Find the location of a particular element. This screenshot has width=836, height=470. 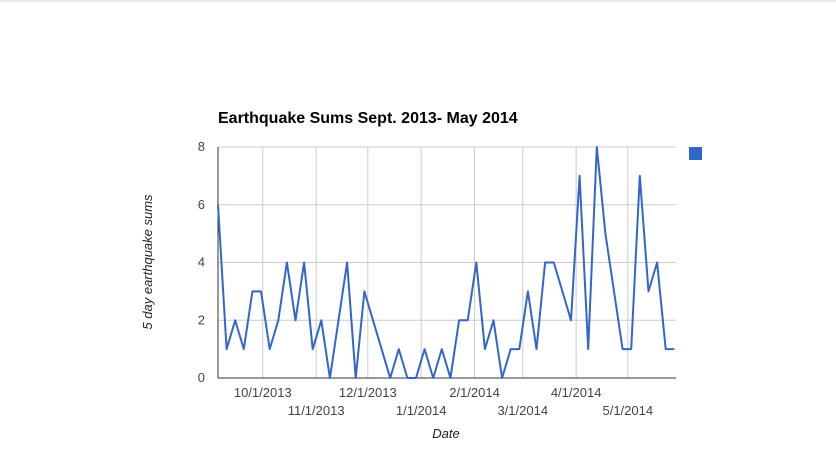

y-tick-label: 8 is located at coordinates (201, 146).